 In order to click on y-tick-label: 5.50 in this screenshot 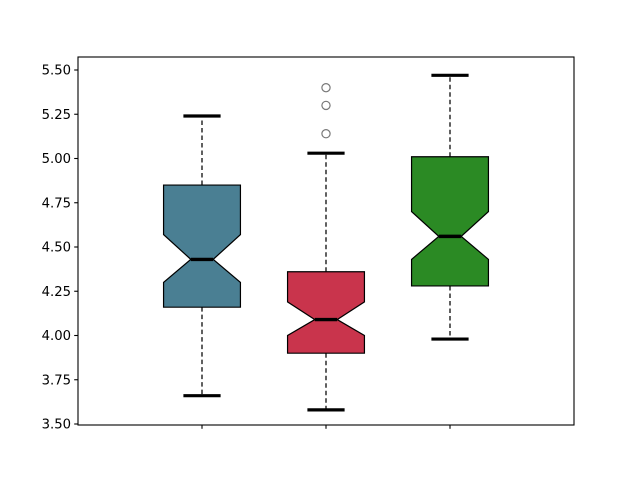, I will do `click(56, 71)`.